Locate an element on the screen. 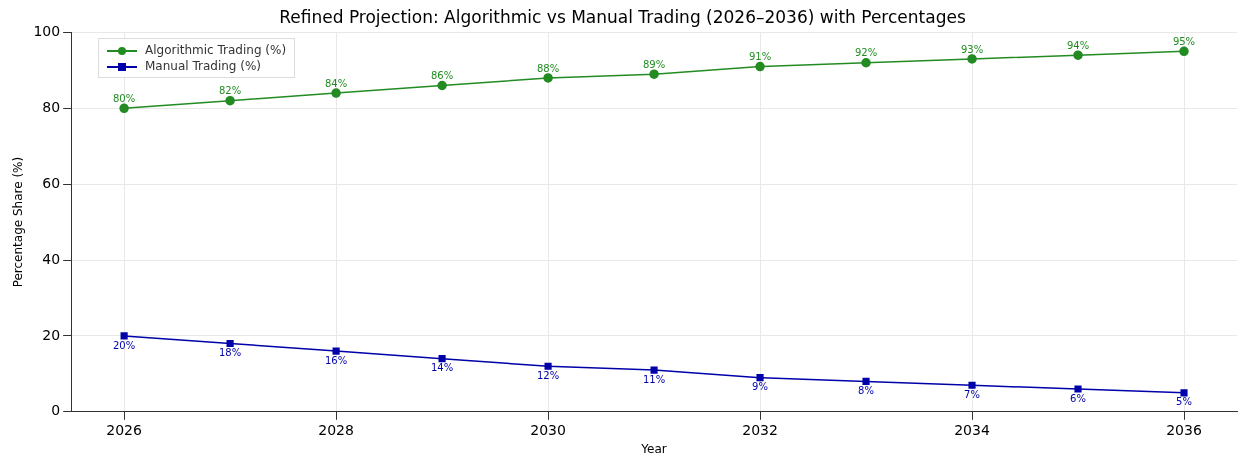  y-tick-label: 100 is located at coordinates (47, 31).